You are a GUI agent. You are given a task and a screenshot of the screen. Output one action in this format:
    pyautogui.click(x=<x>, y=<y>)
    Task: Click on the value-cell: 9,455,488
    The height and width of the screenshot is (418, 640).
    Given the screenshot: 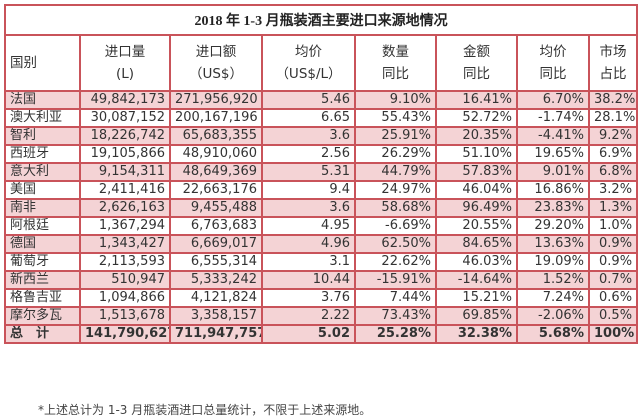 What is the action you would take?
    pyautogui.click(x=216, y=208)
    